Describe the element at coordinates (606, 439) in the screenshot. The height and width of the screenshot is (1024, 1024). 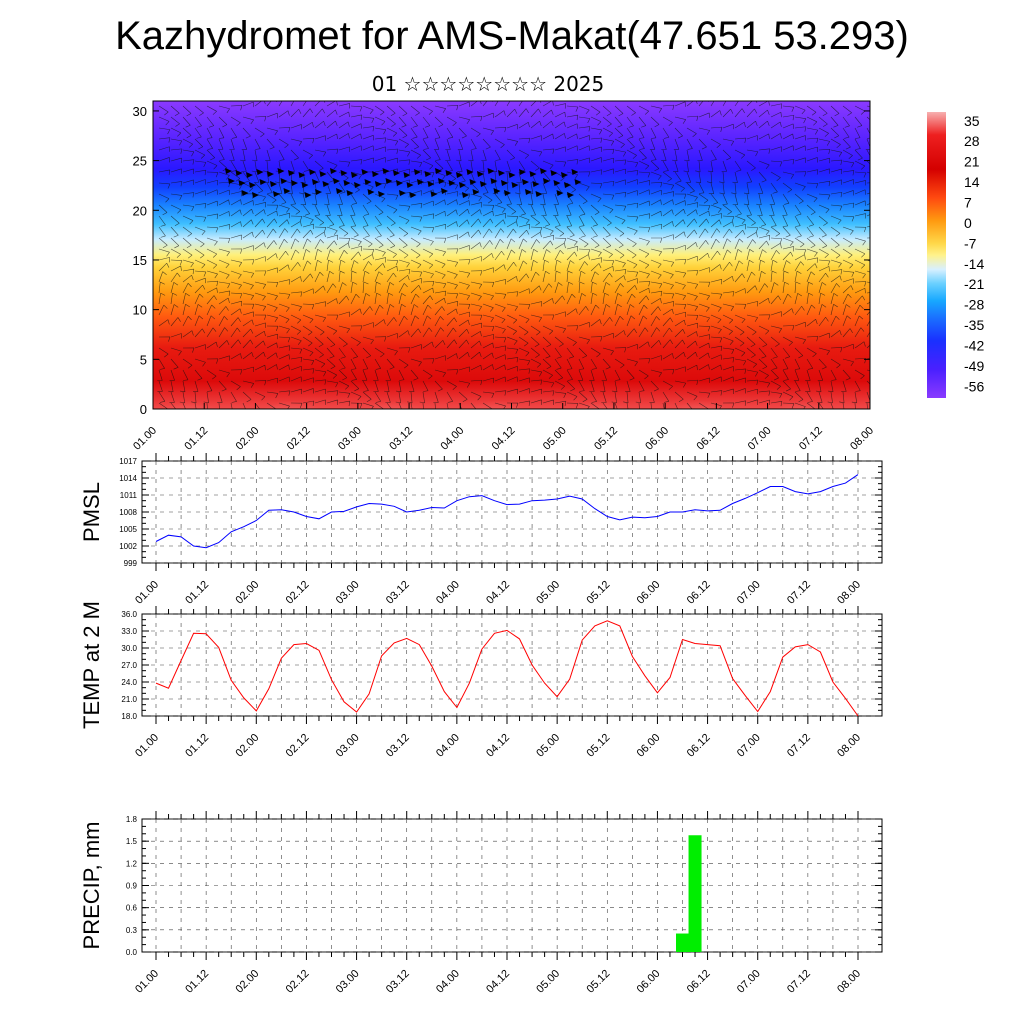
I see `x-tick-label: 05.12` at that location.